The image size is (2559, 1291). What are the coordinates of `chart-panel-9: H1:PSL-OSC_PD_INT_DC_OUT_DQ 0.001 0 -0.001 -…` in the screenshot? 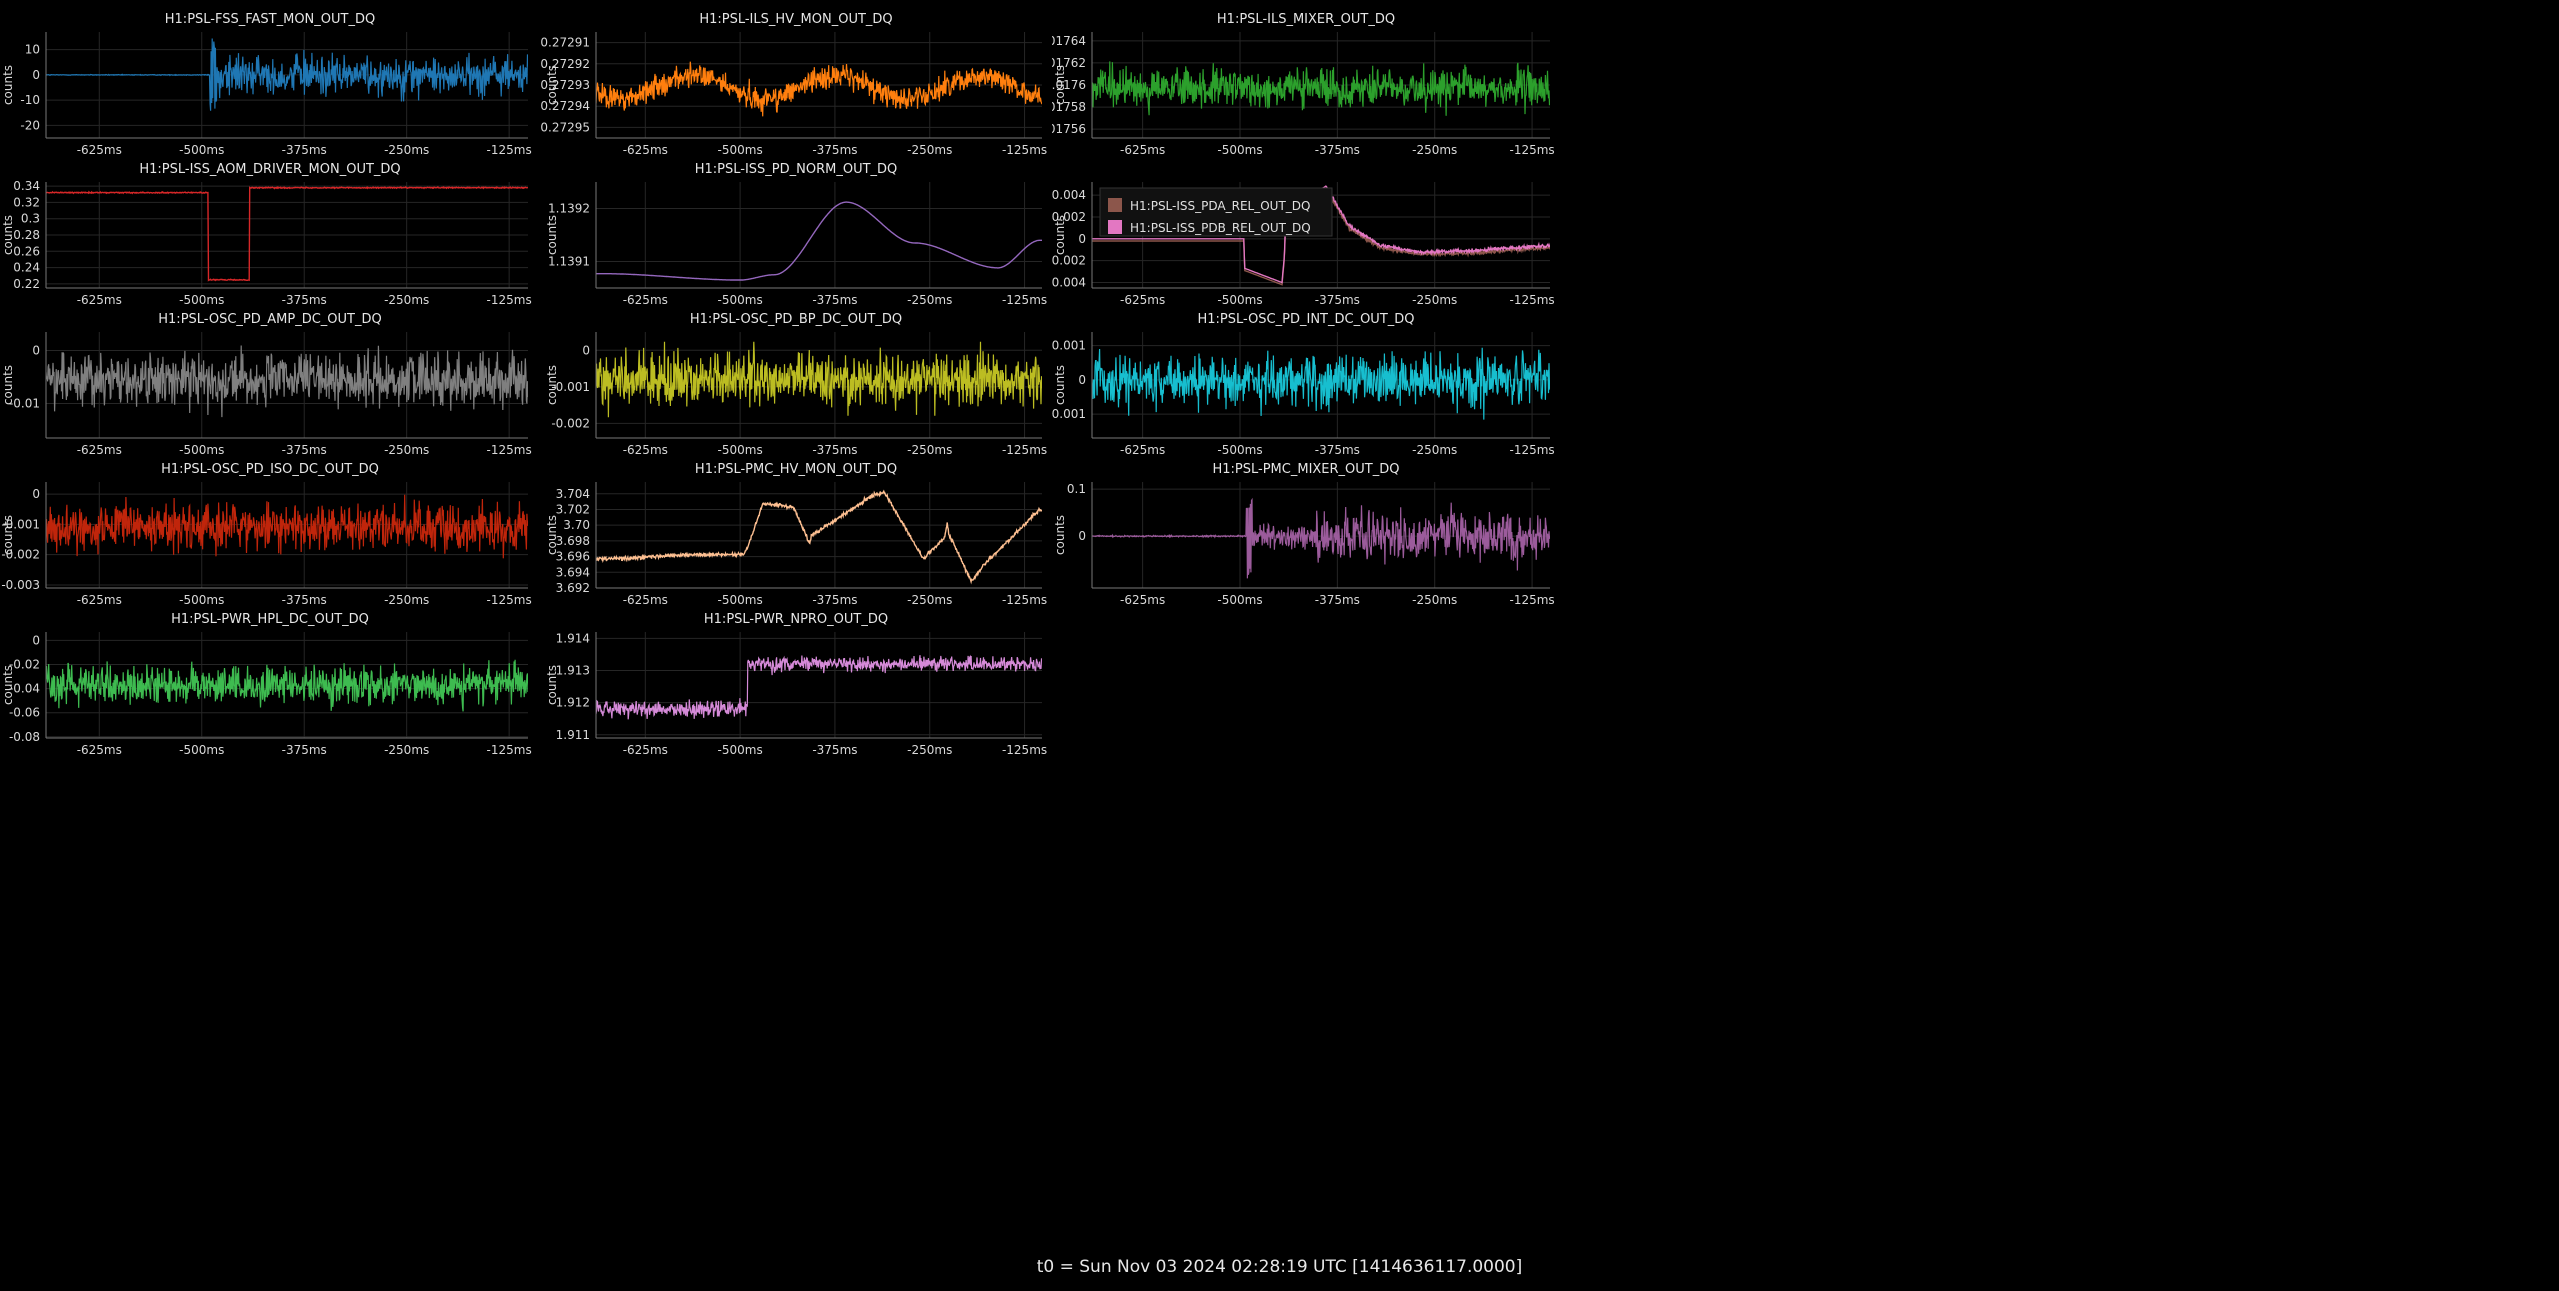 It's located at (1306, 385).